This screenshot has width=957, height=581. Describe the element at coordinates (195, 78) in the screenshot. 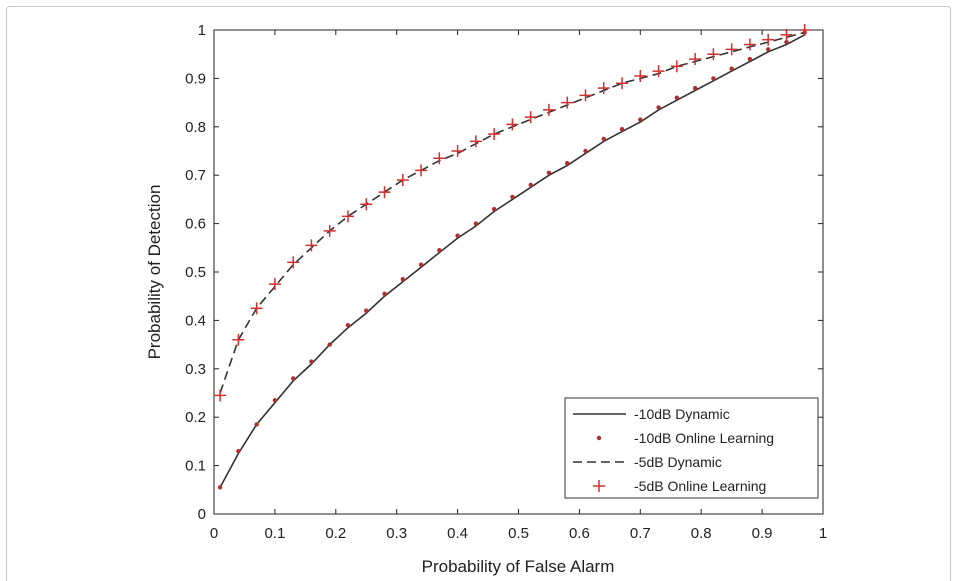

I see `y-tick-label: 0.9` at that location.